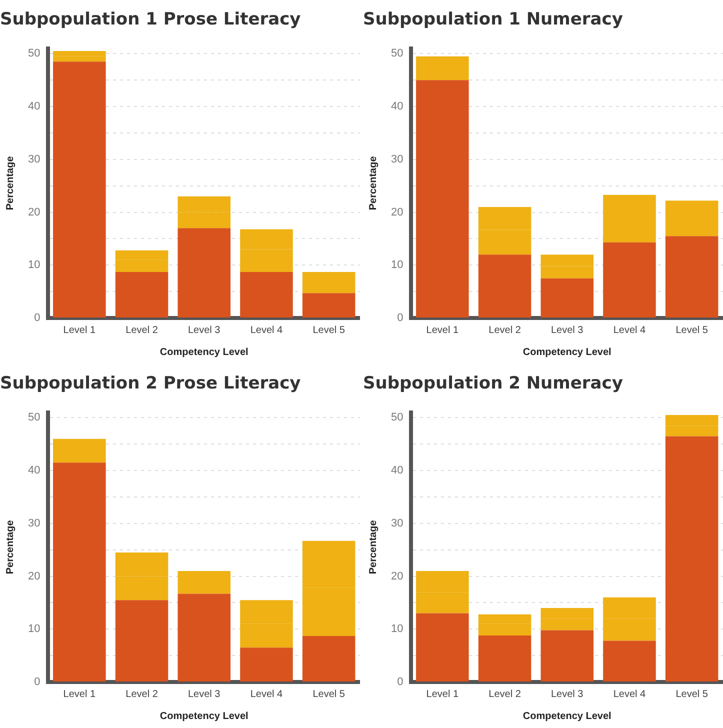 This screenshot has width=723, height=728. I want to click on chart-title: Subpopulation 1 Prose Literacy, so click(150, 20).